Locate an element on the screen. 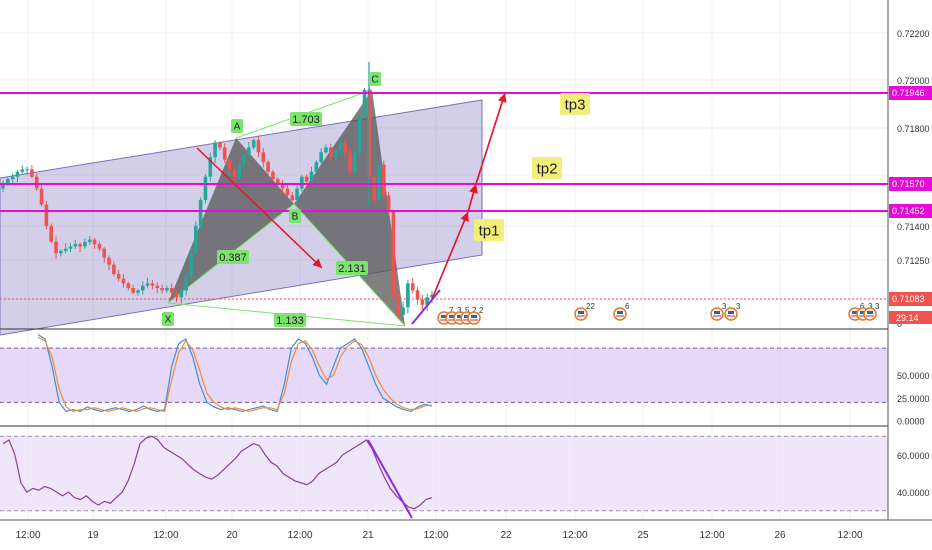 This screenshot has height=550, width=932. rsi-band is located at coordinates (444, 473).